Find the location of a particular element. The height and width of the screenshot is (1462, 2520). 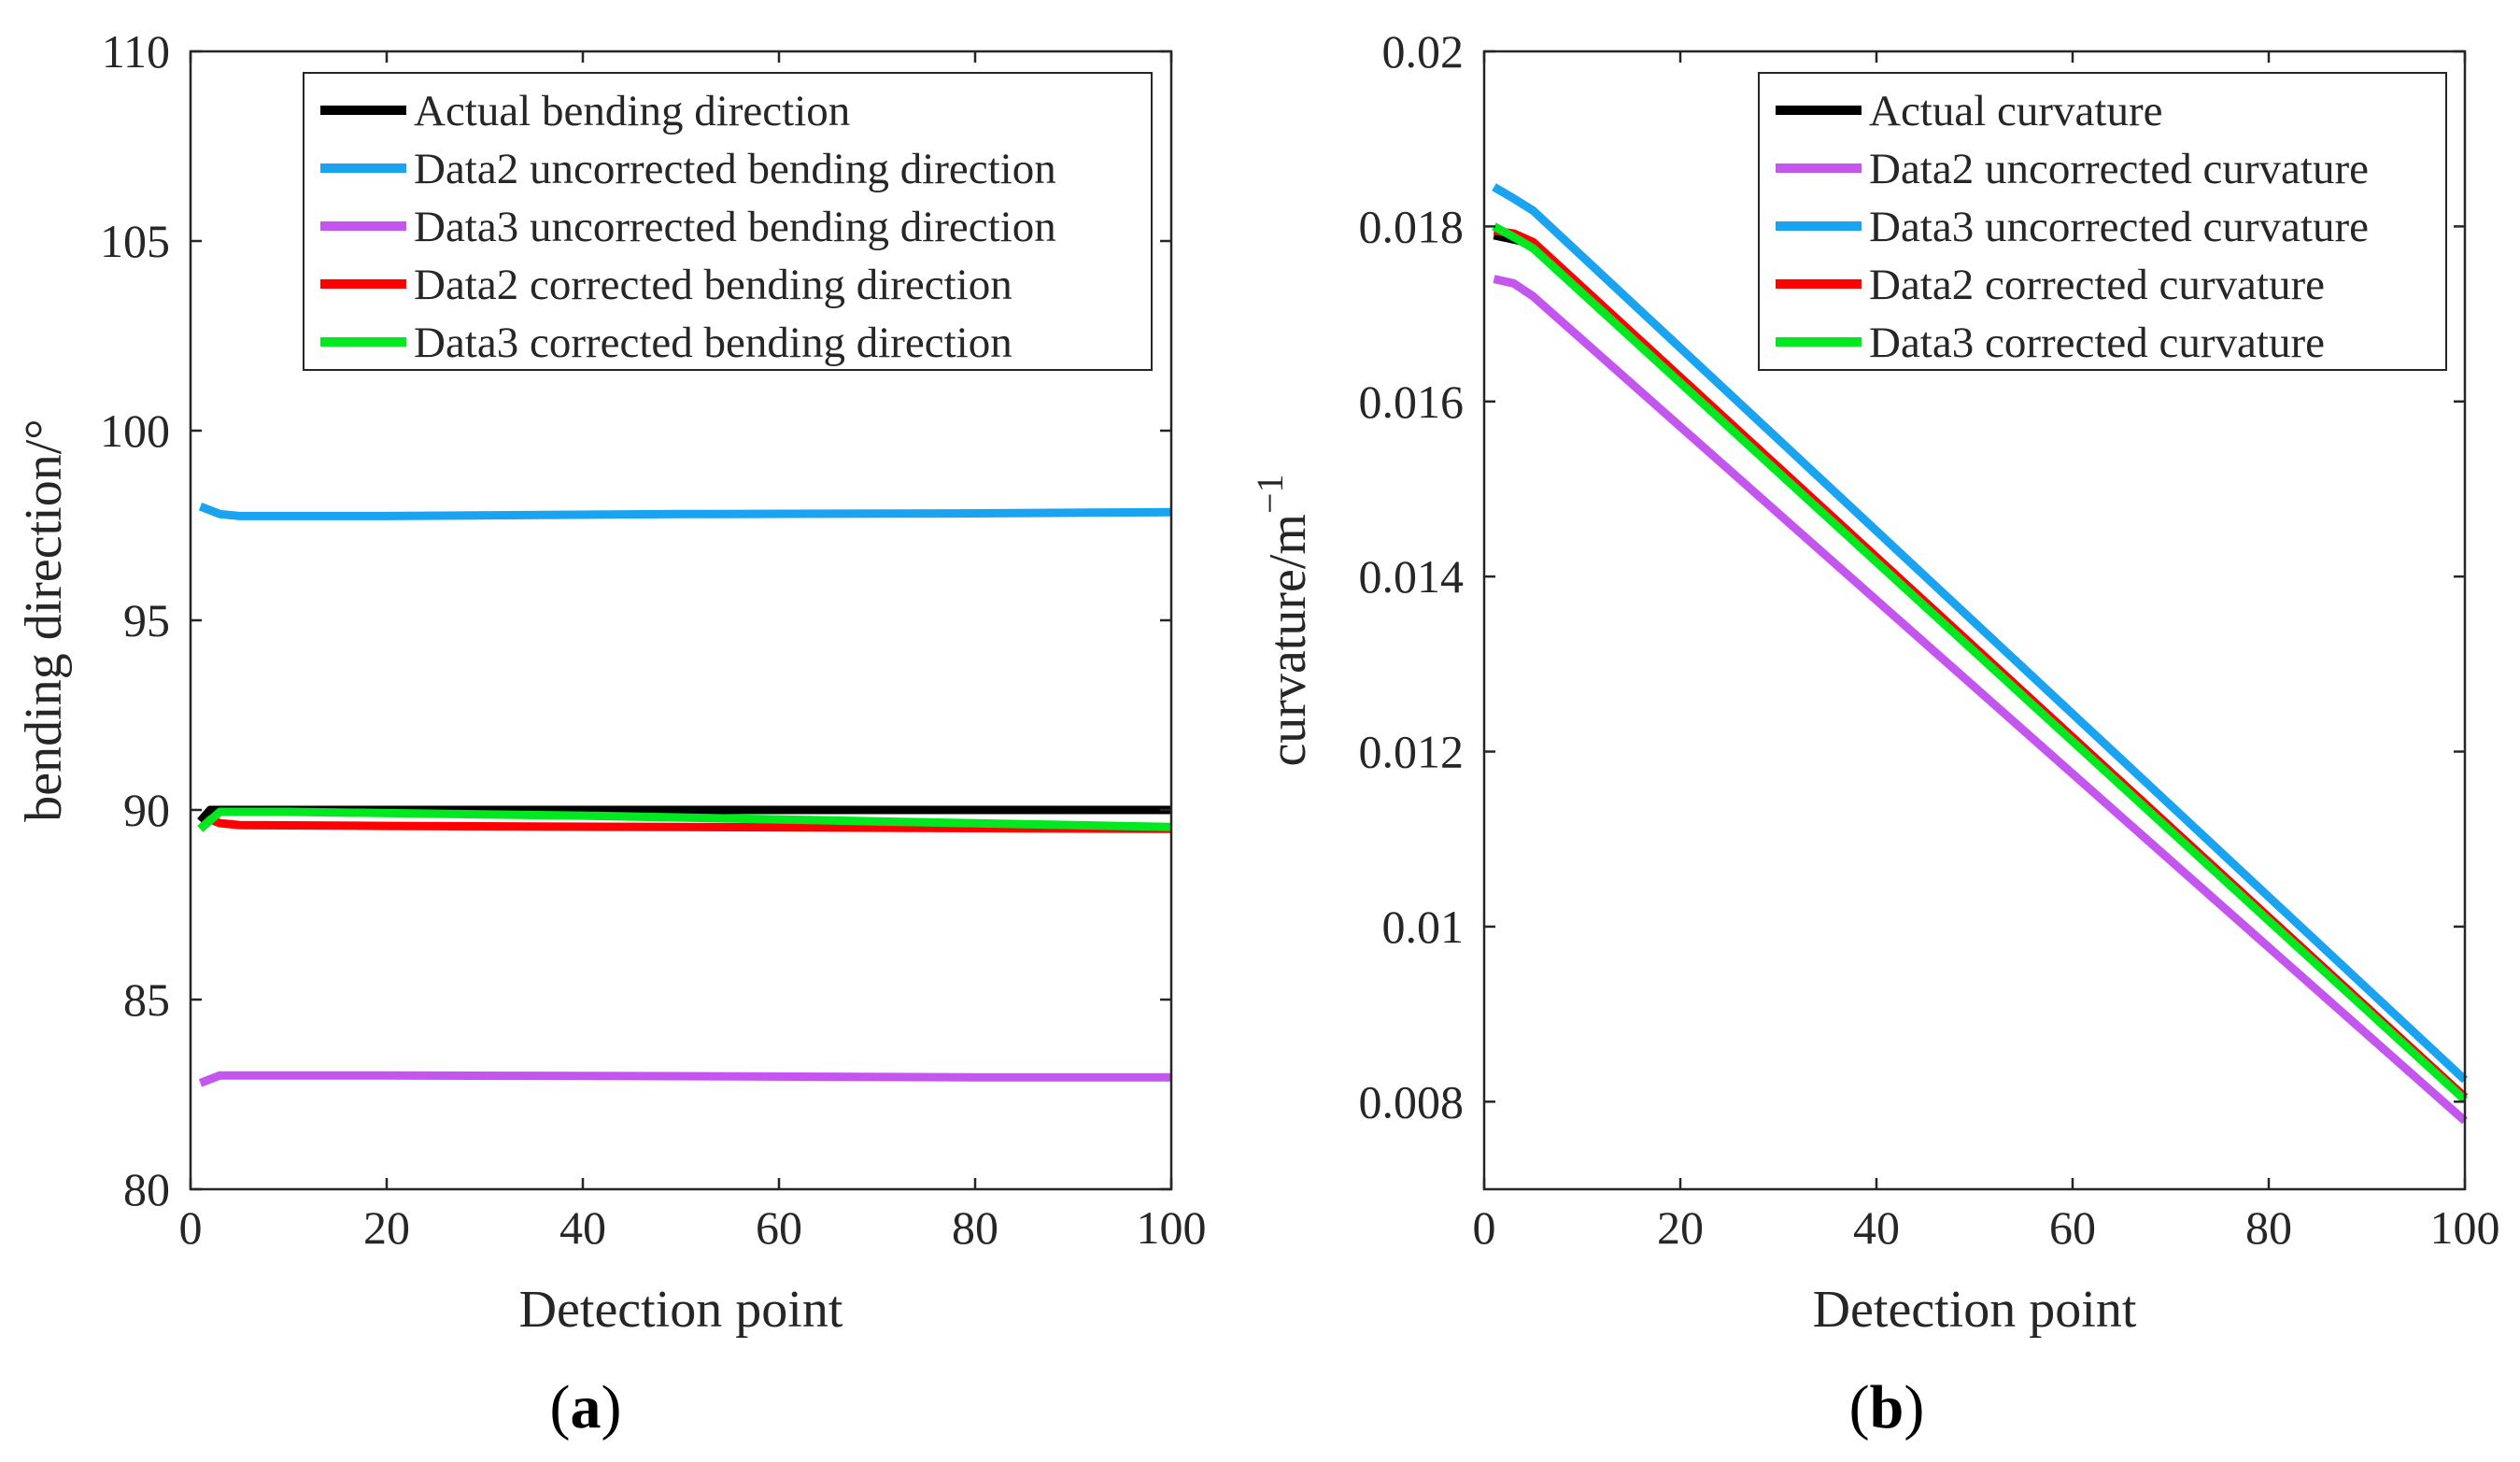

panel-a-y-tick-label: 85 is located at coordinates (146, 1000).